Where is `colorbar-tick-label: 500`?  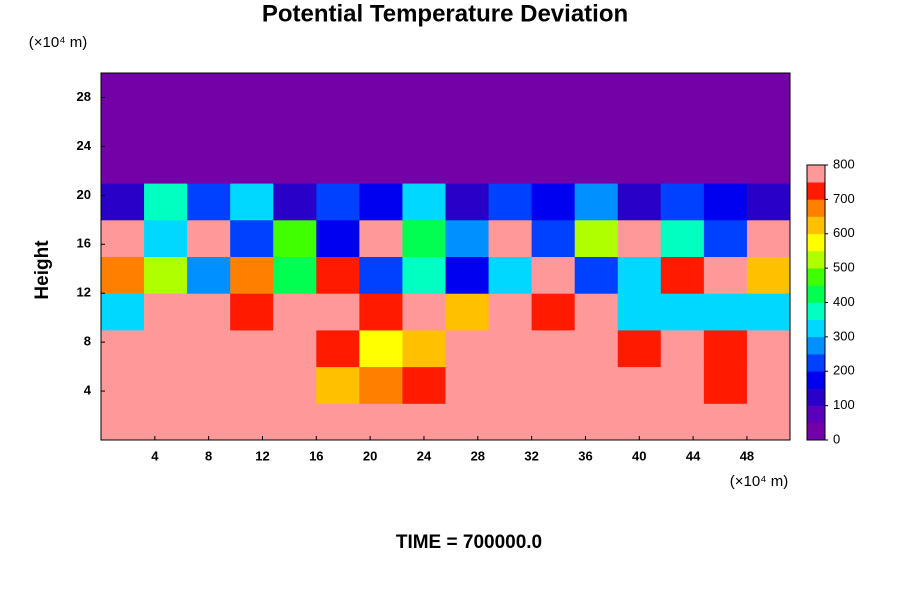 colorbar-tick-label: 500 is located at coordinates (844, 267).